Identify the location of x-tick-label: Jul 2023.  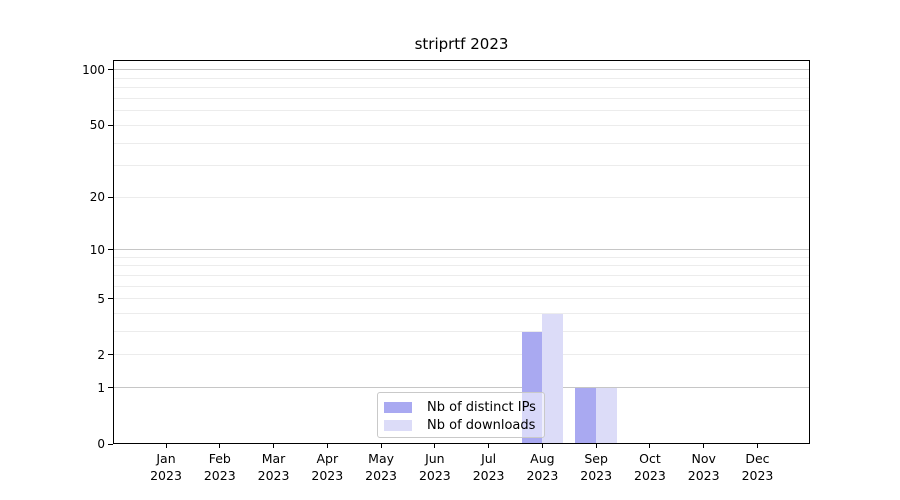
(489, 467).